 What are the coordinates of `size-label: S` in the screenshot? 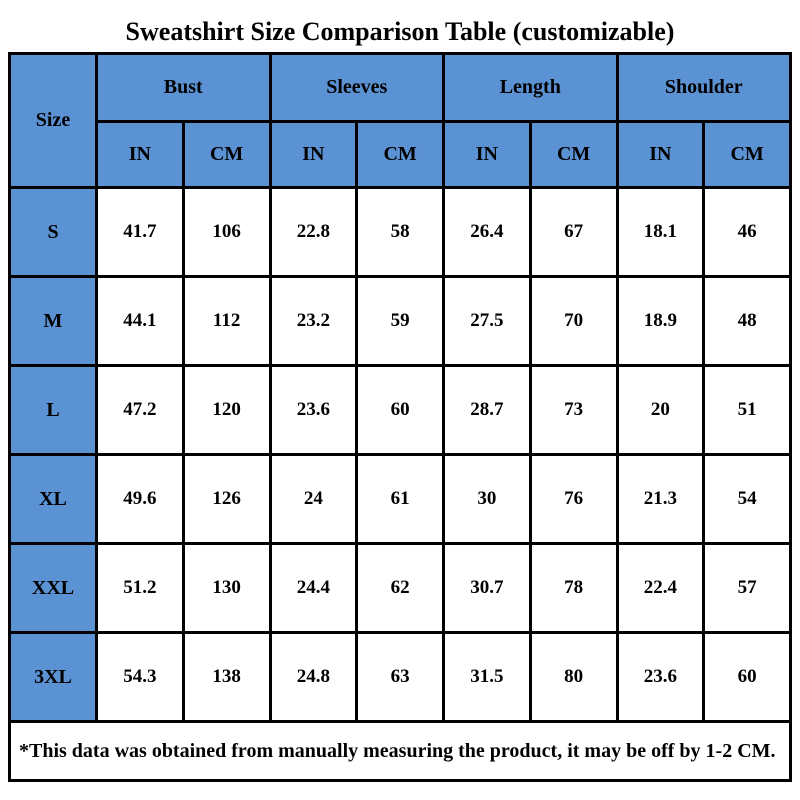 It's located at (53, 232).